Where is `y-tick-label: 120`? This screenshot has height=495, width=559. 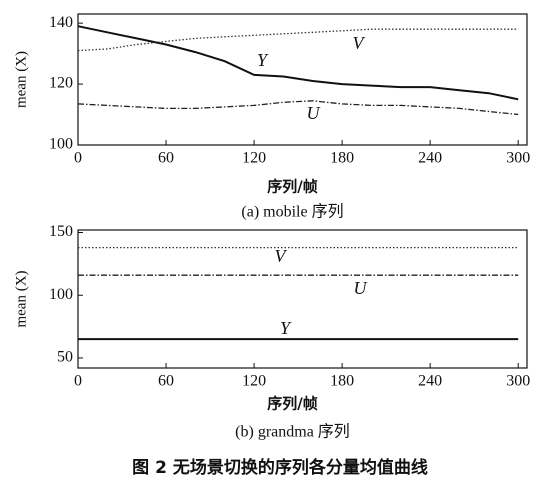
y-tick-label: 120 is located at coordinates (61, 83).